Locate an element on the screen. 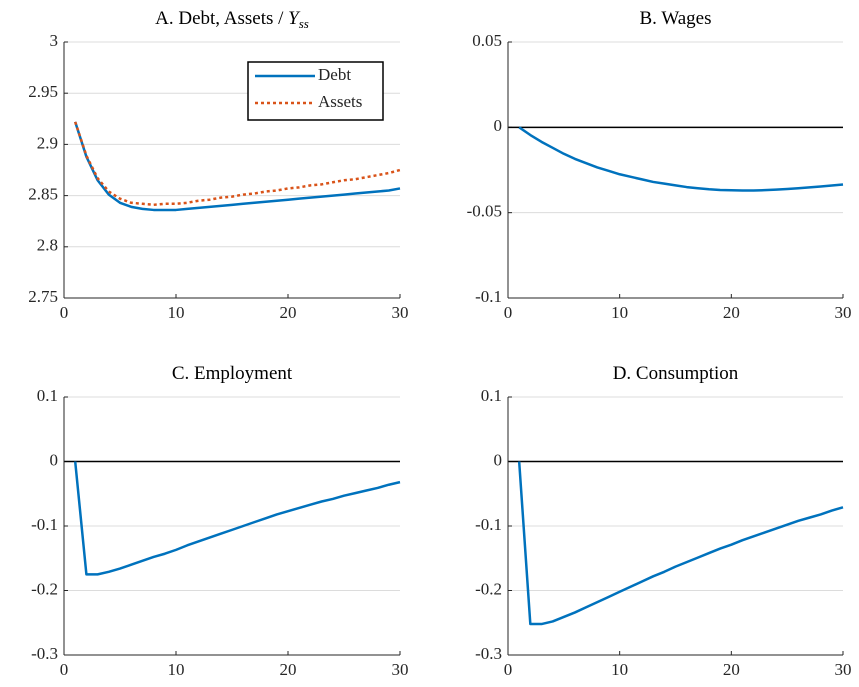 Image resolution: width=859 pixels, height=687 pixels. panel-title: D. Consumption is located at coordinates (676, 373).